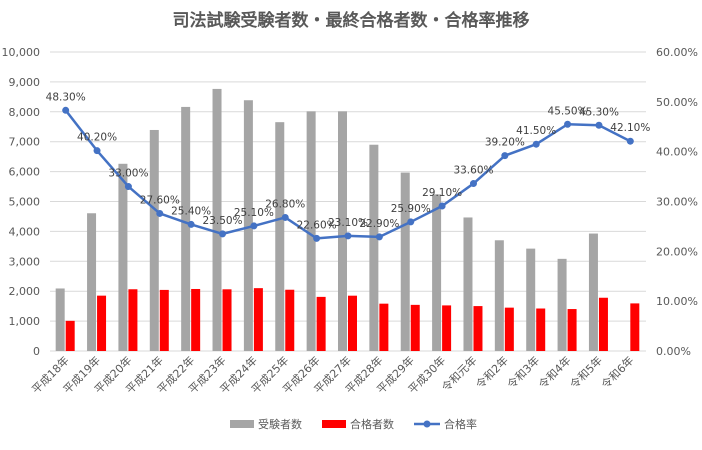  What do you see at coordinates (677, 202) in the screenshot?
I see `right-tick-label: 30.00%` at bounding box center [677, 202].